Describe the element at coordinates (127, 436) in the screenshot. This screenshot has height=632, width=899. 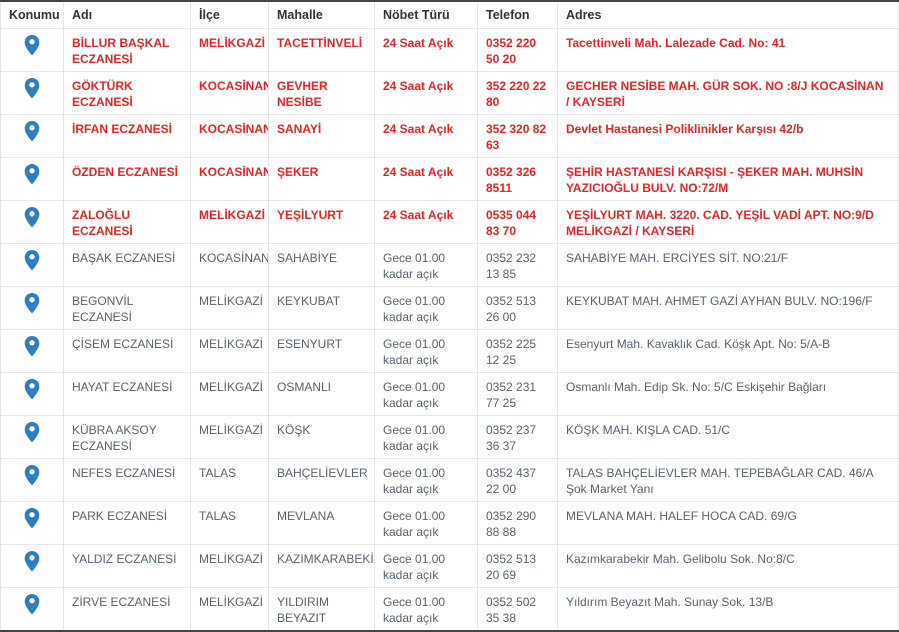
I see `pharmacy-name-cell: KÜBRA AKSOY ECZANESİ` at that location.